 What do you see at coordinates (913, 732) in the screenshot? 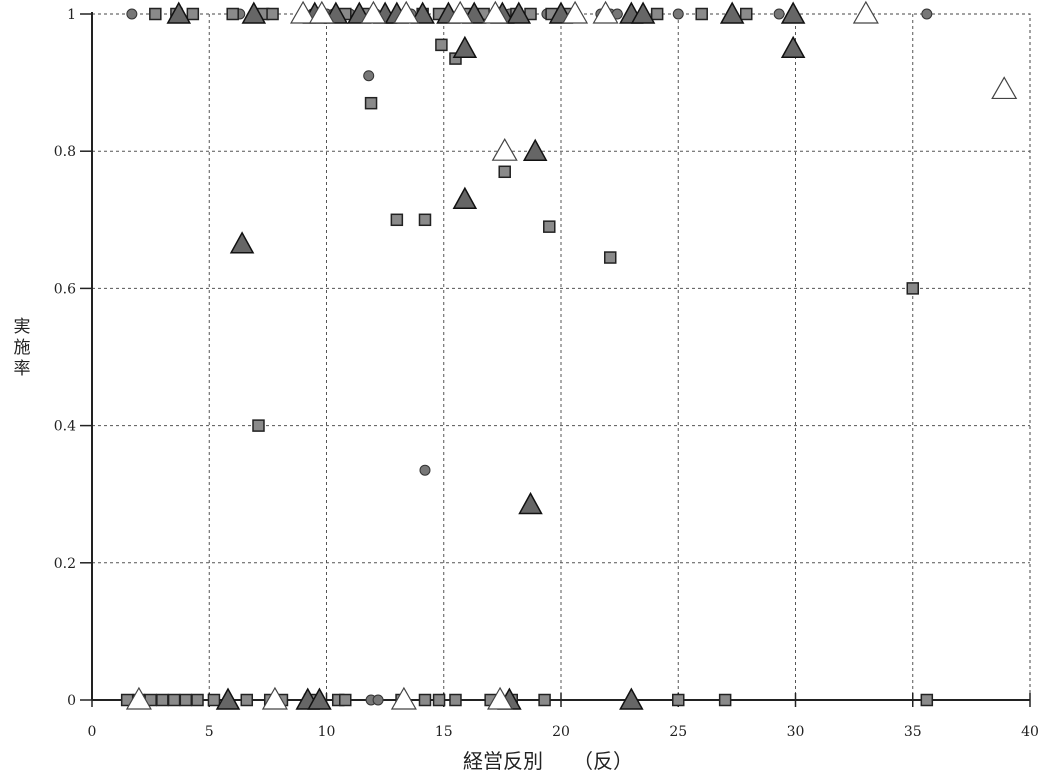
I see `x-tick-label: 35` at bounding box center [913, 732].